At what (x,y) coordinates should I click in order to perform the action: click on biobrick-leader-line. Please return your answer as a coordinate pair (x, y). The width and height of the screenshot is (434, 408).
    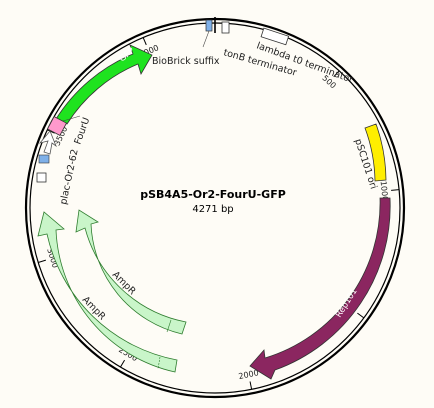
    Looking at the image, I should click on (206, 39).